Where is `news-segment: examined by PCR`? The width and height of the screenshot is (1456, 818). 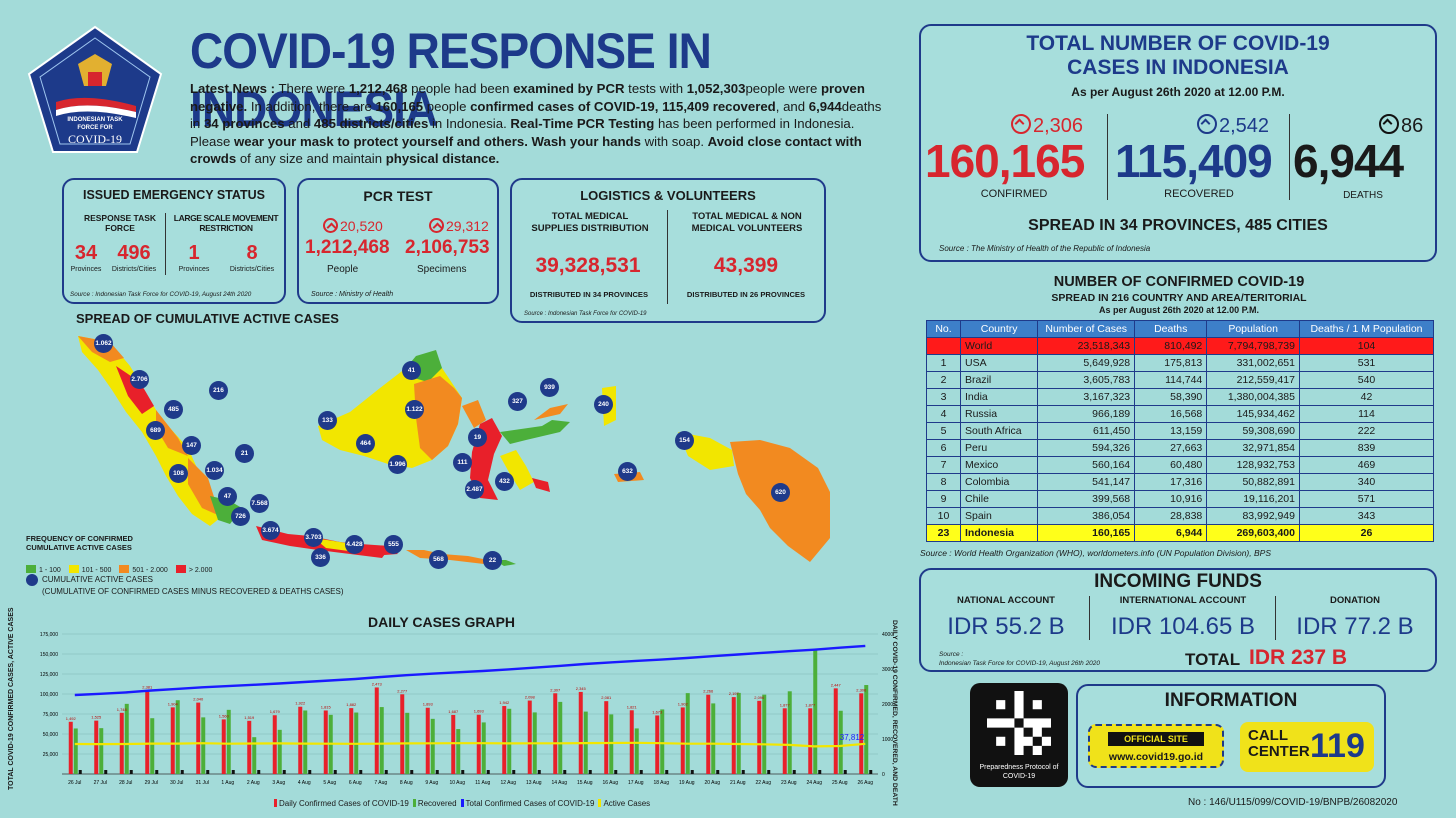 news-segment: examined by PCR is located at coordinates (569, 88).